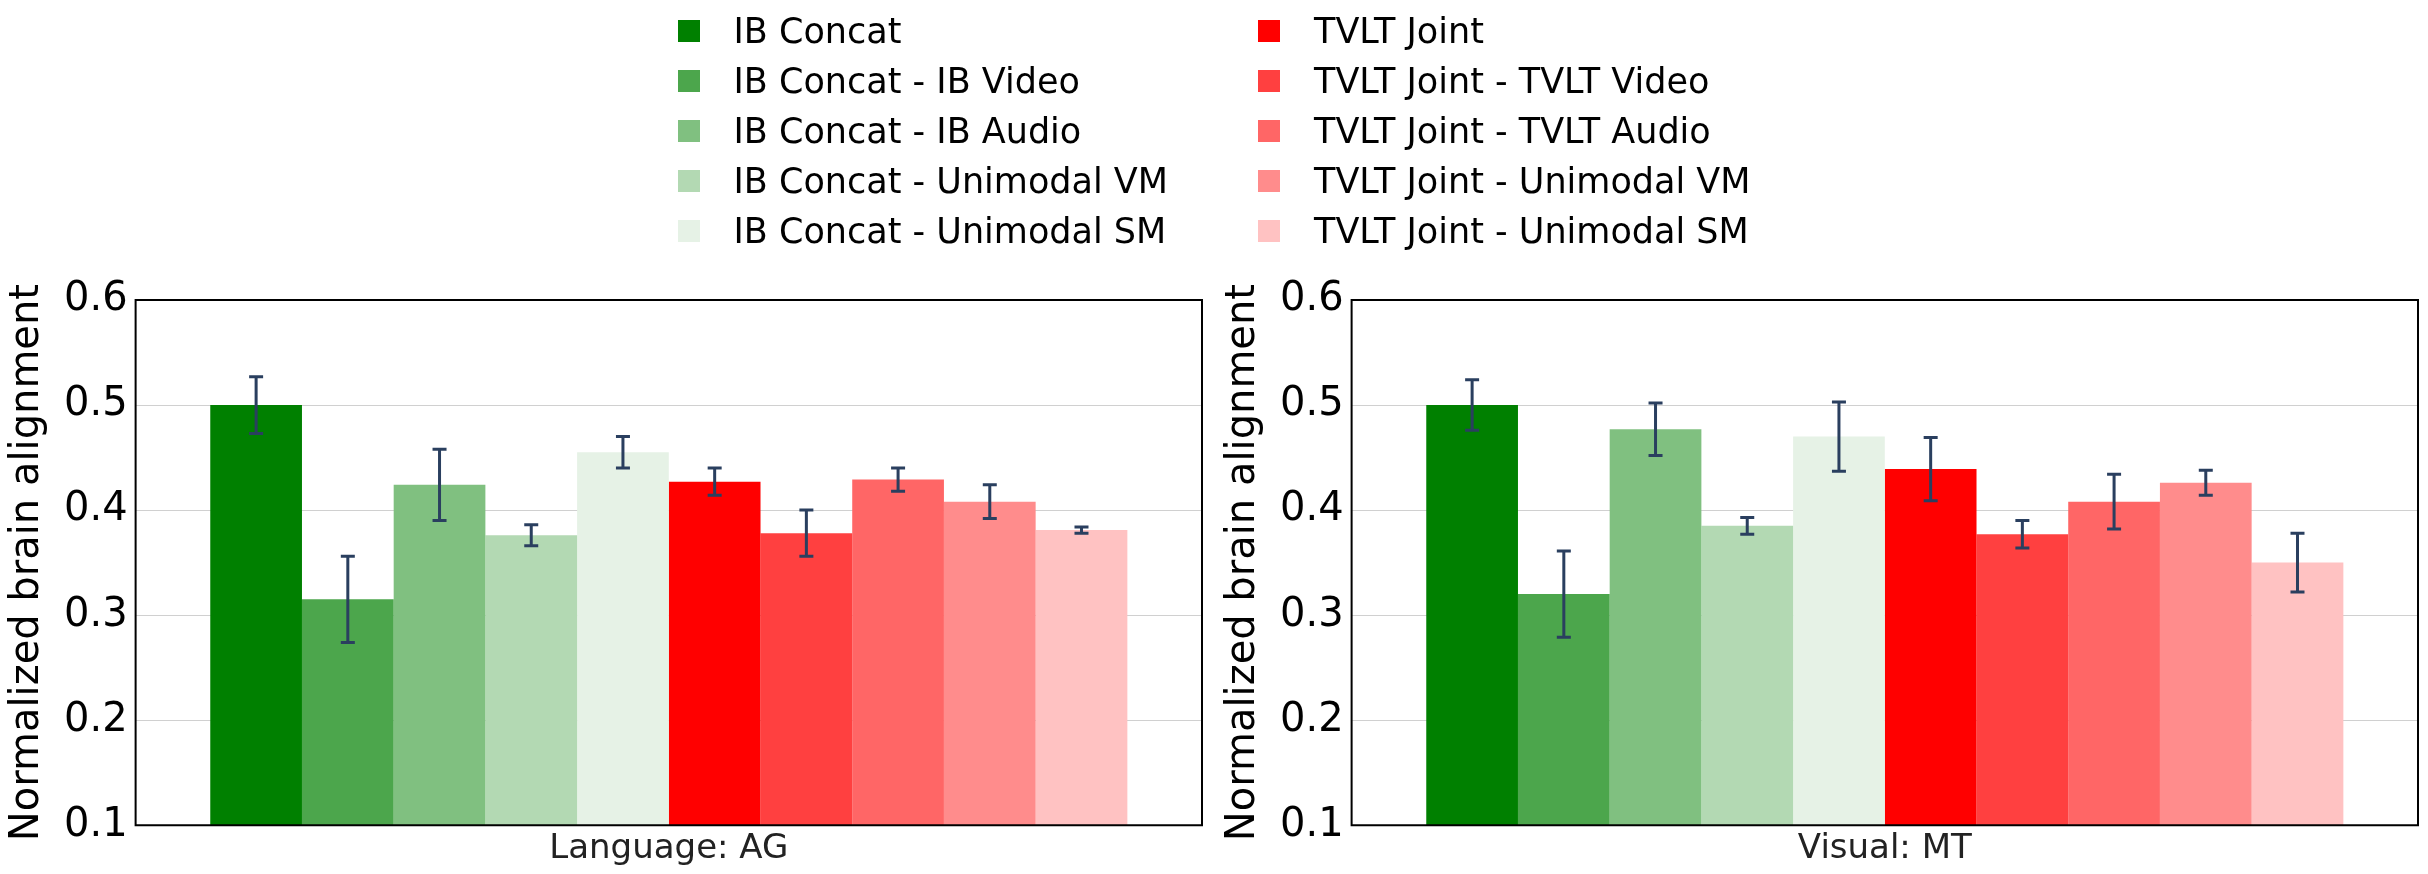  What do you see at coordinates (1399, 31) in the screenshot?
I see `legend-label: TVLT Joint` at bounding box center [1399, 31].